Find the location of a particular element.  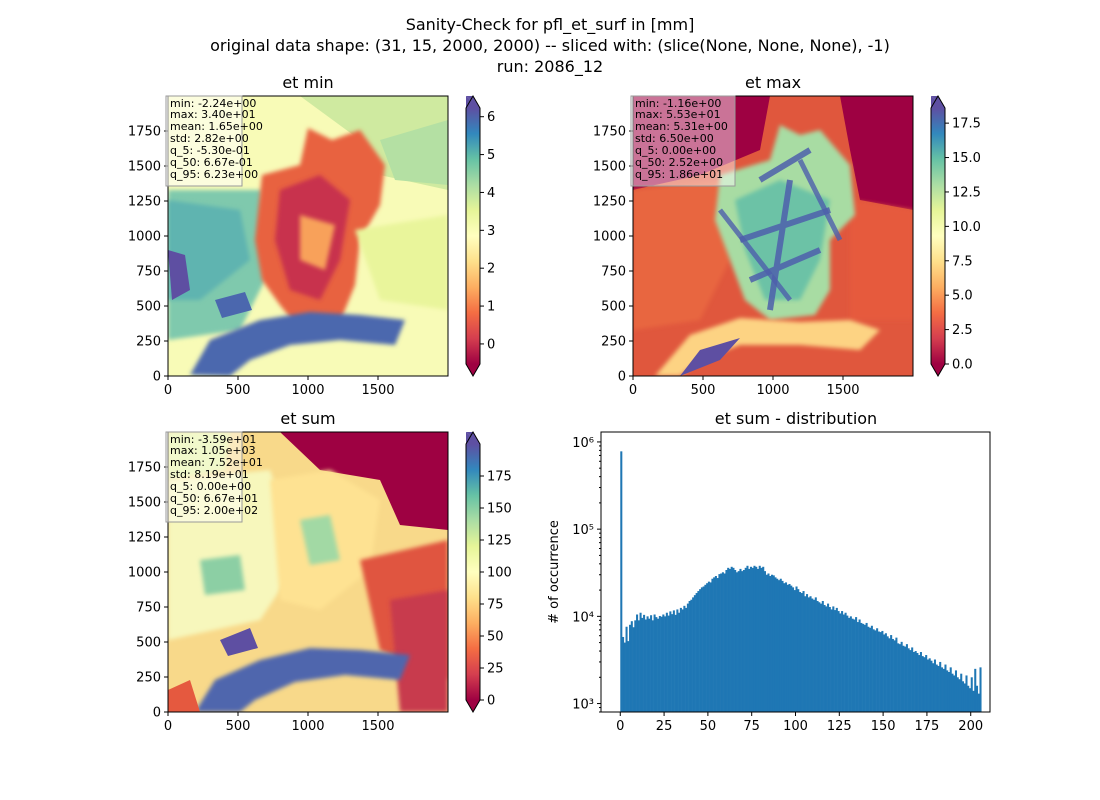

stat-line: std: 2.82e+00 is located at coordinates (209, 138).